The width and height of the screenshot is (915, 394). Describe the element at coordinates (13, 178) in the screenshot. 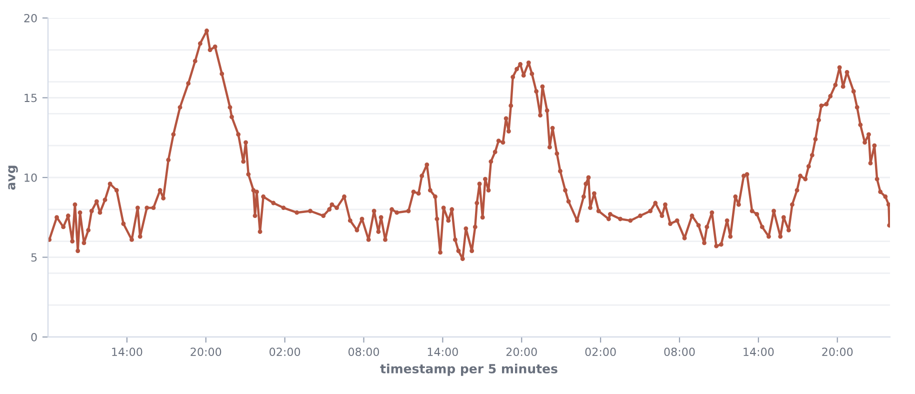

I see `y-axis-title: avg` at that location.